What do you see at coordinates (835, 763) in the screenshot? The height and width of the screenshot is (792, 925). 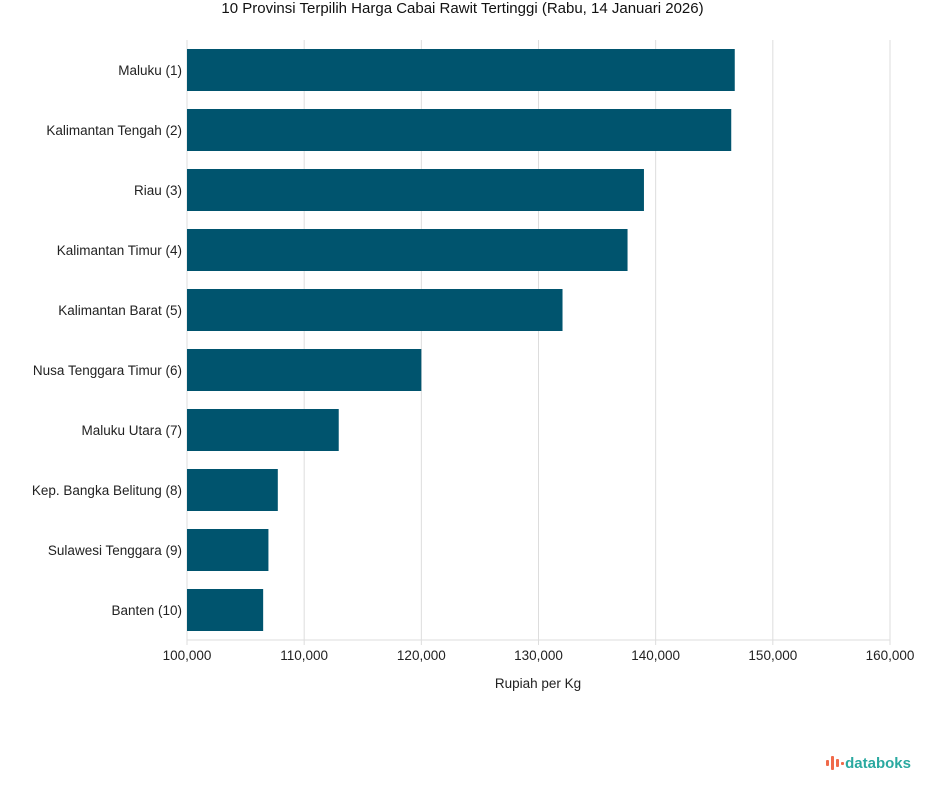 I see `databoks-logo-icon` at bounding box center [835, 763].